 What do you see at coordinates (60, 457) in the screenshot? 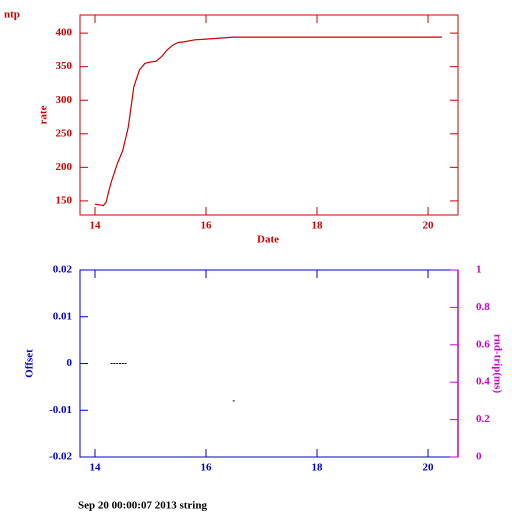
I see `y-tick-label: -0.02` at bounding box center [60, 457].